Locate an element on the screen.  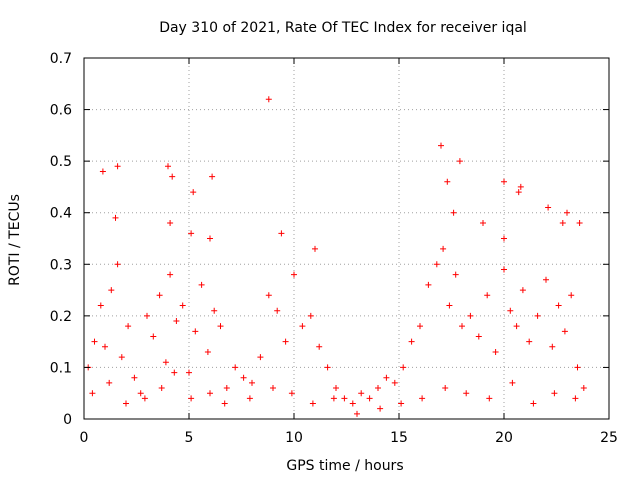
x-tick-label: 25 is located at coordinates (609, 438).